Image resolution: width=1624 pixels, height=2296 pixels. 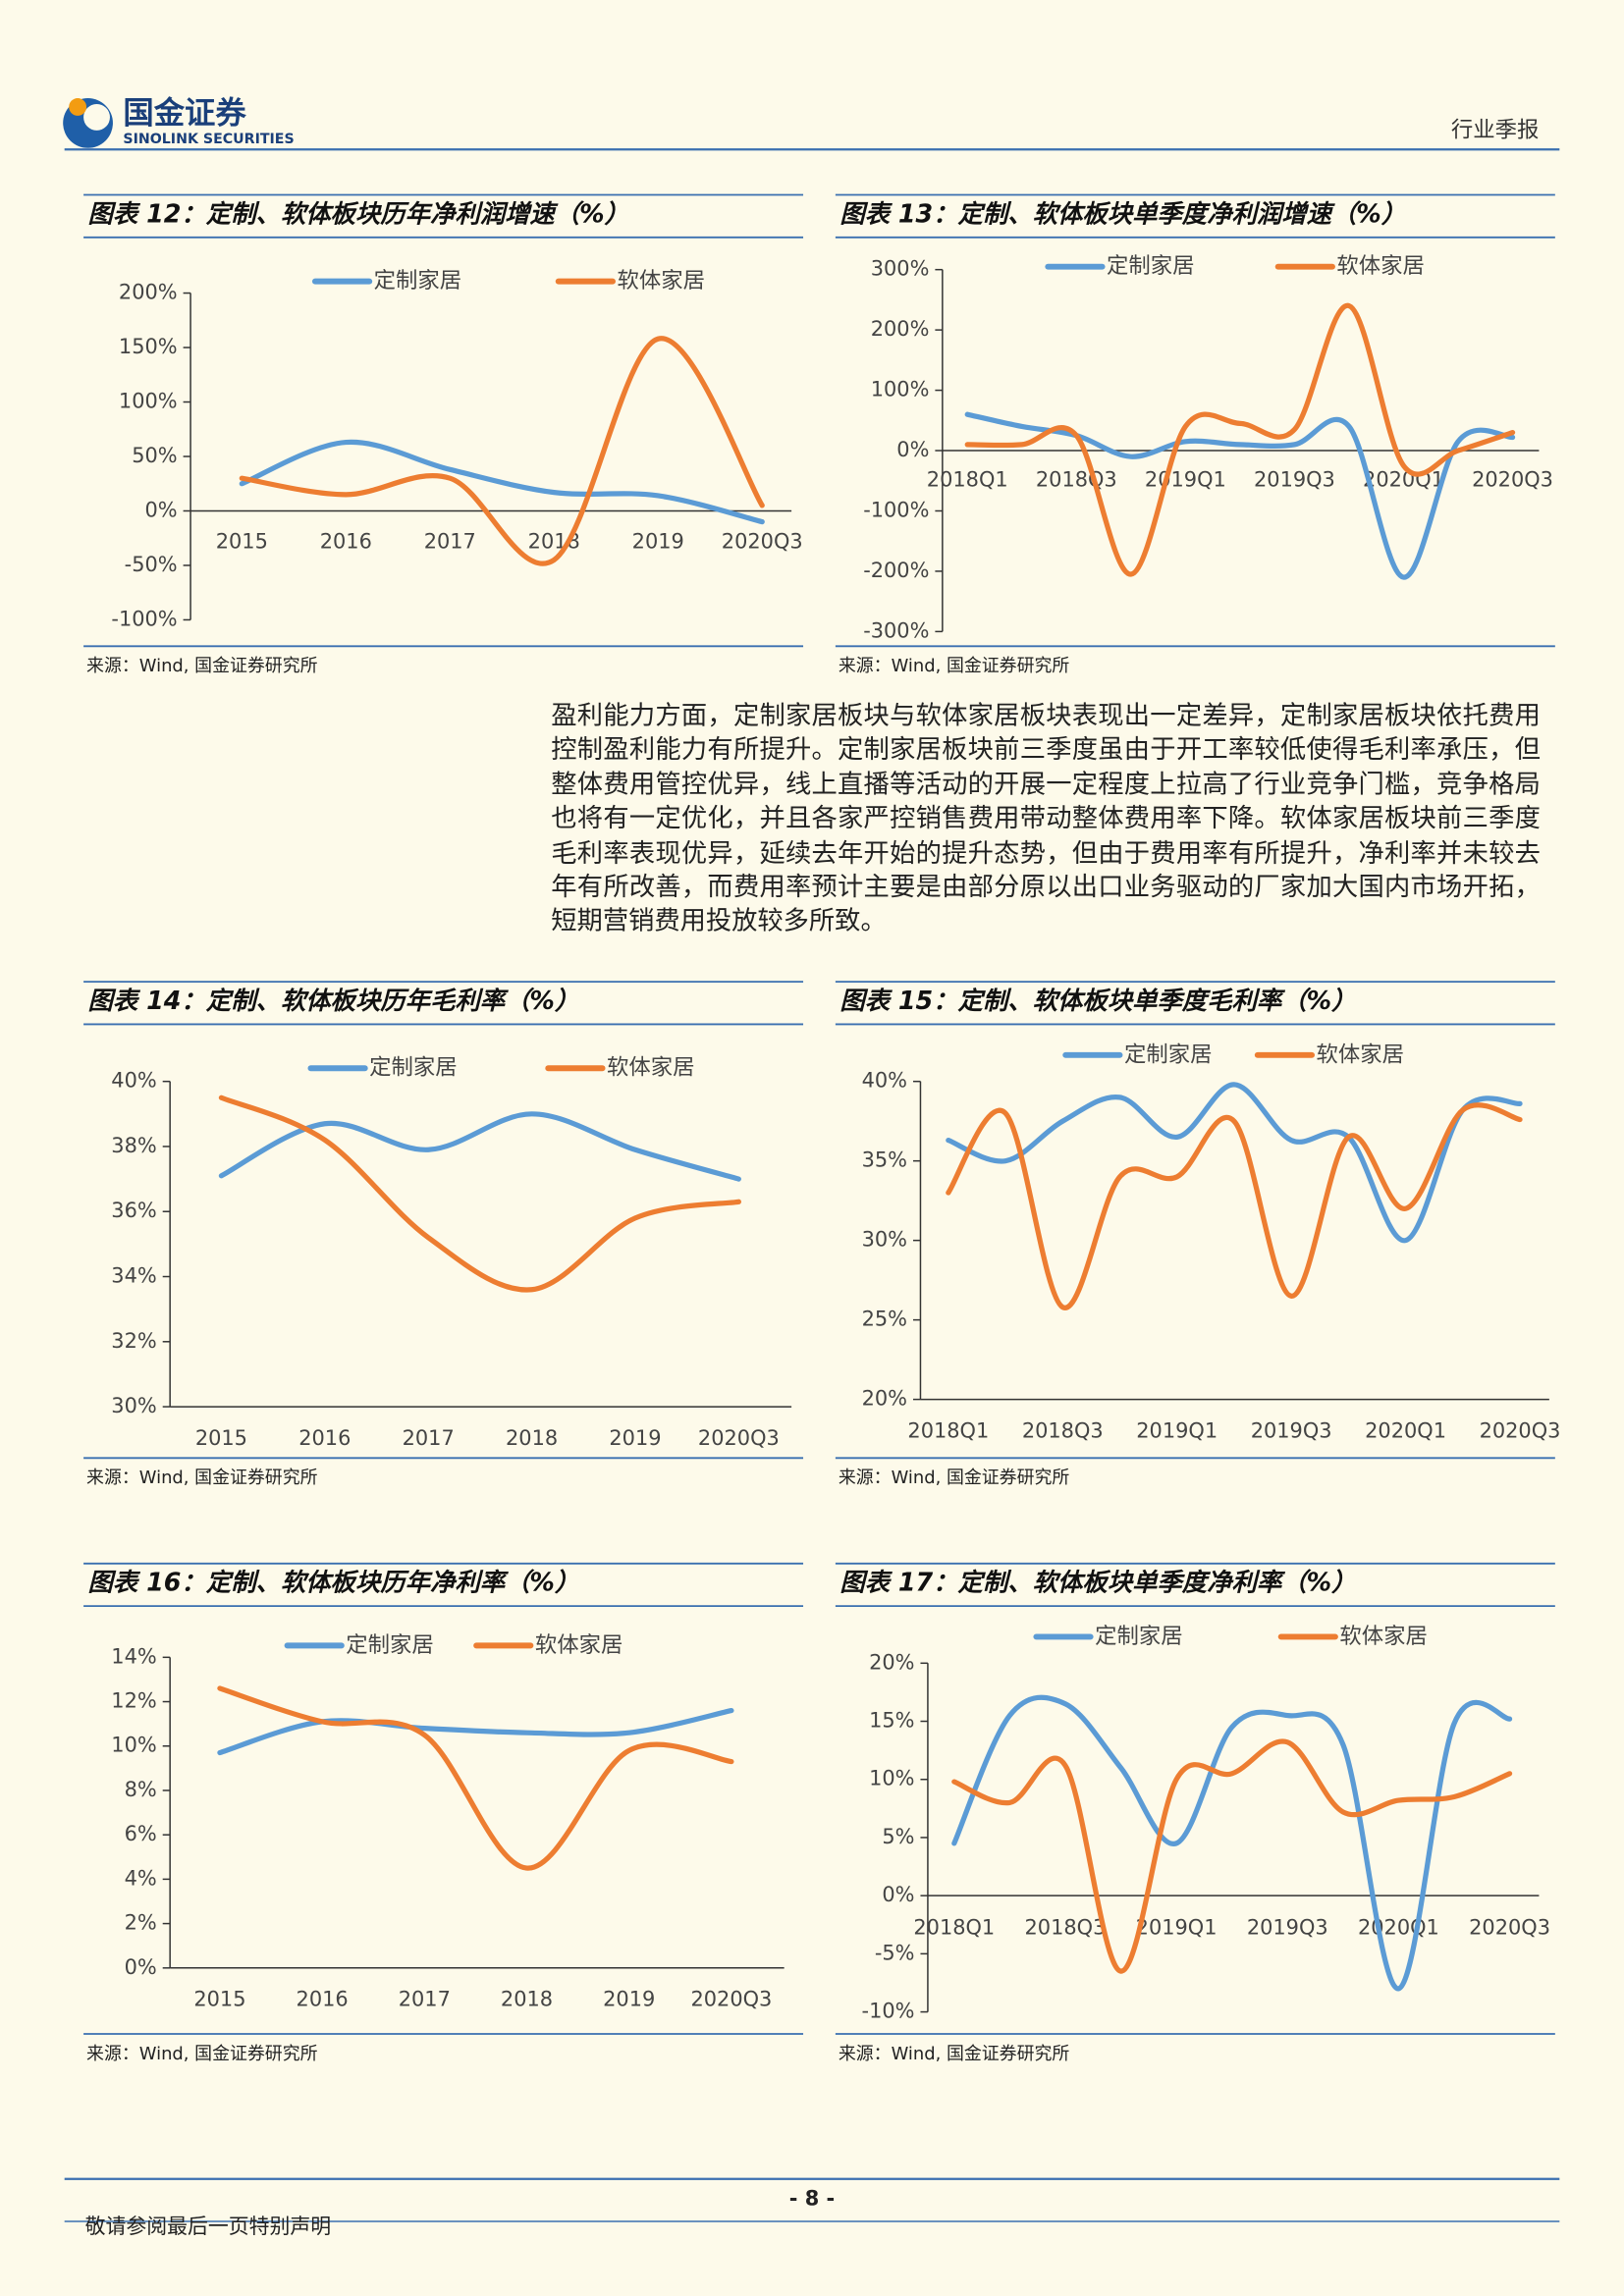 I want to click on chart-title: 图表 15：定制、软体板块单季度毛利率（%）, so click(x=1097, y=1001).